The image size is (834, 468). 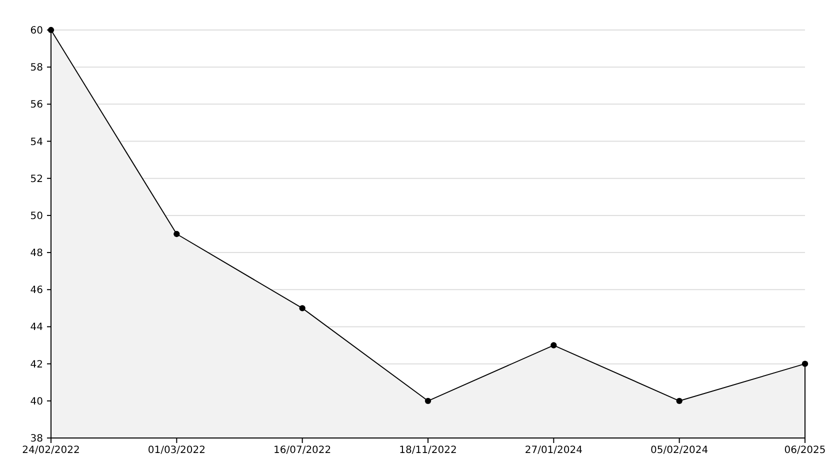 I want to click on y-tick-label: 40, so click(x=36, y=402).